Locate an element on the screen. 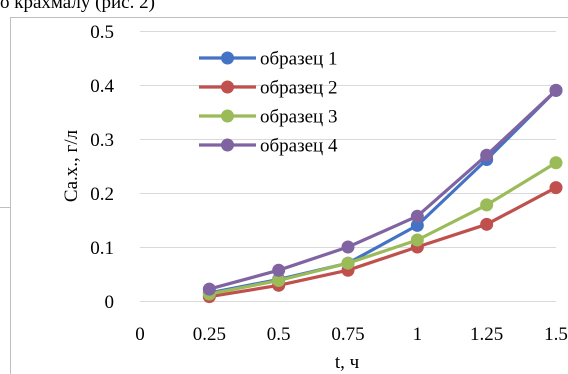 This screenshot has height=374, width=568. y-tick-label: 0.5 is located at coordinates (102, 32).